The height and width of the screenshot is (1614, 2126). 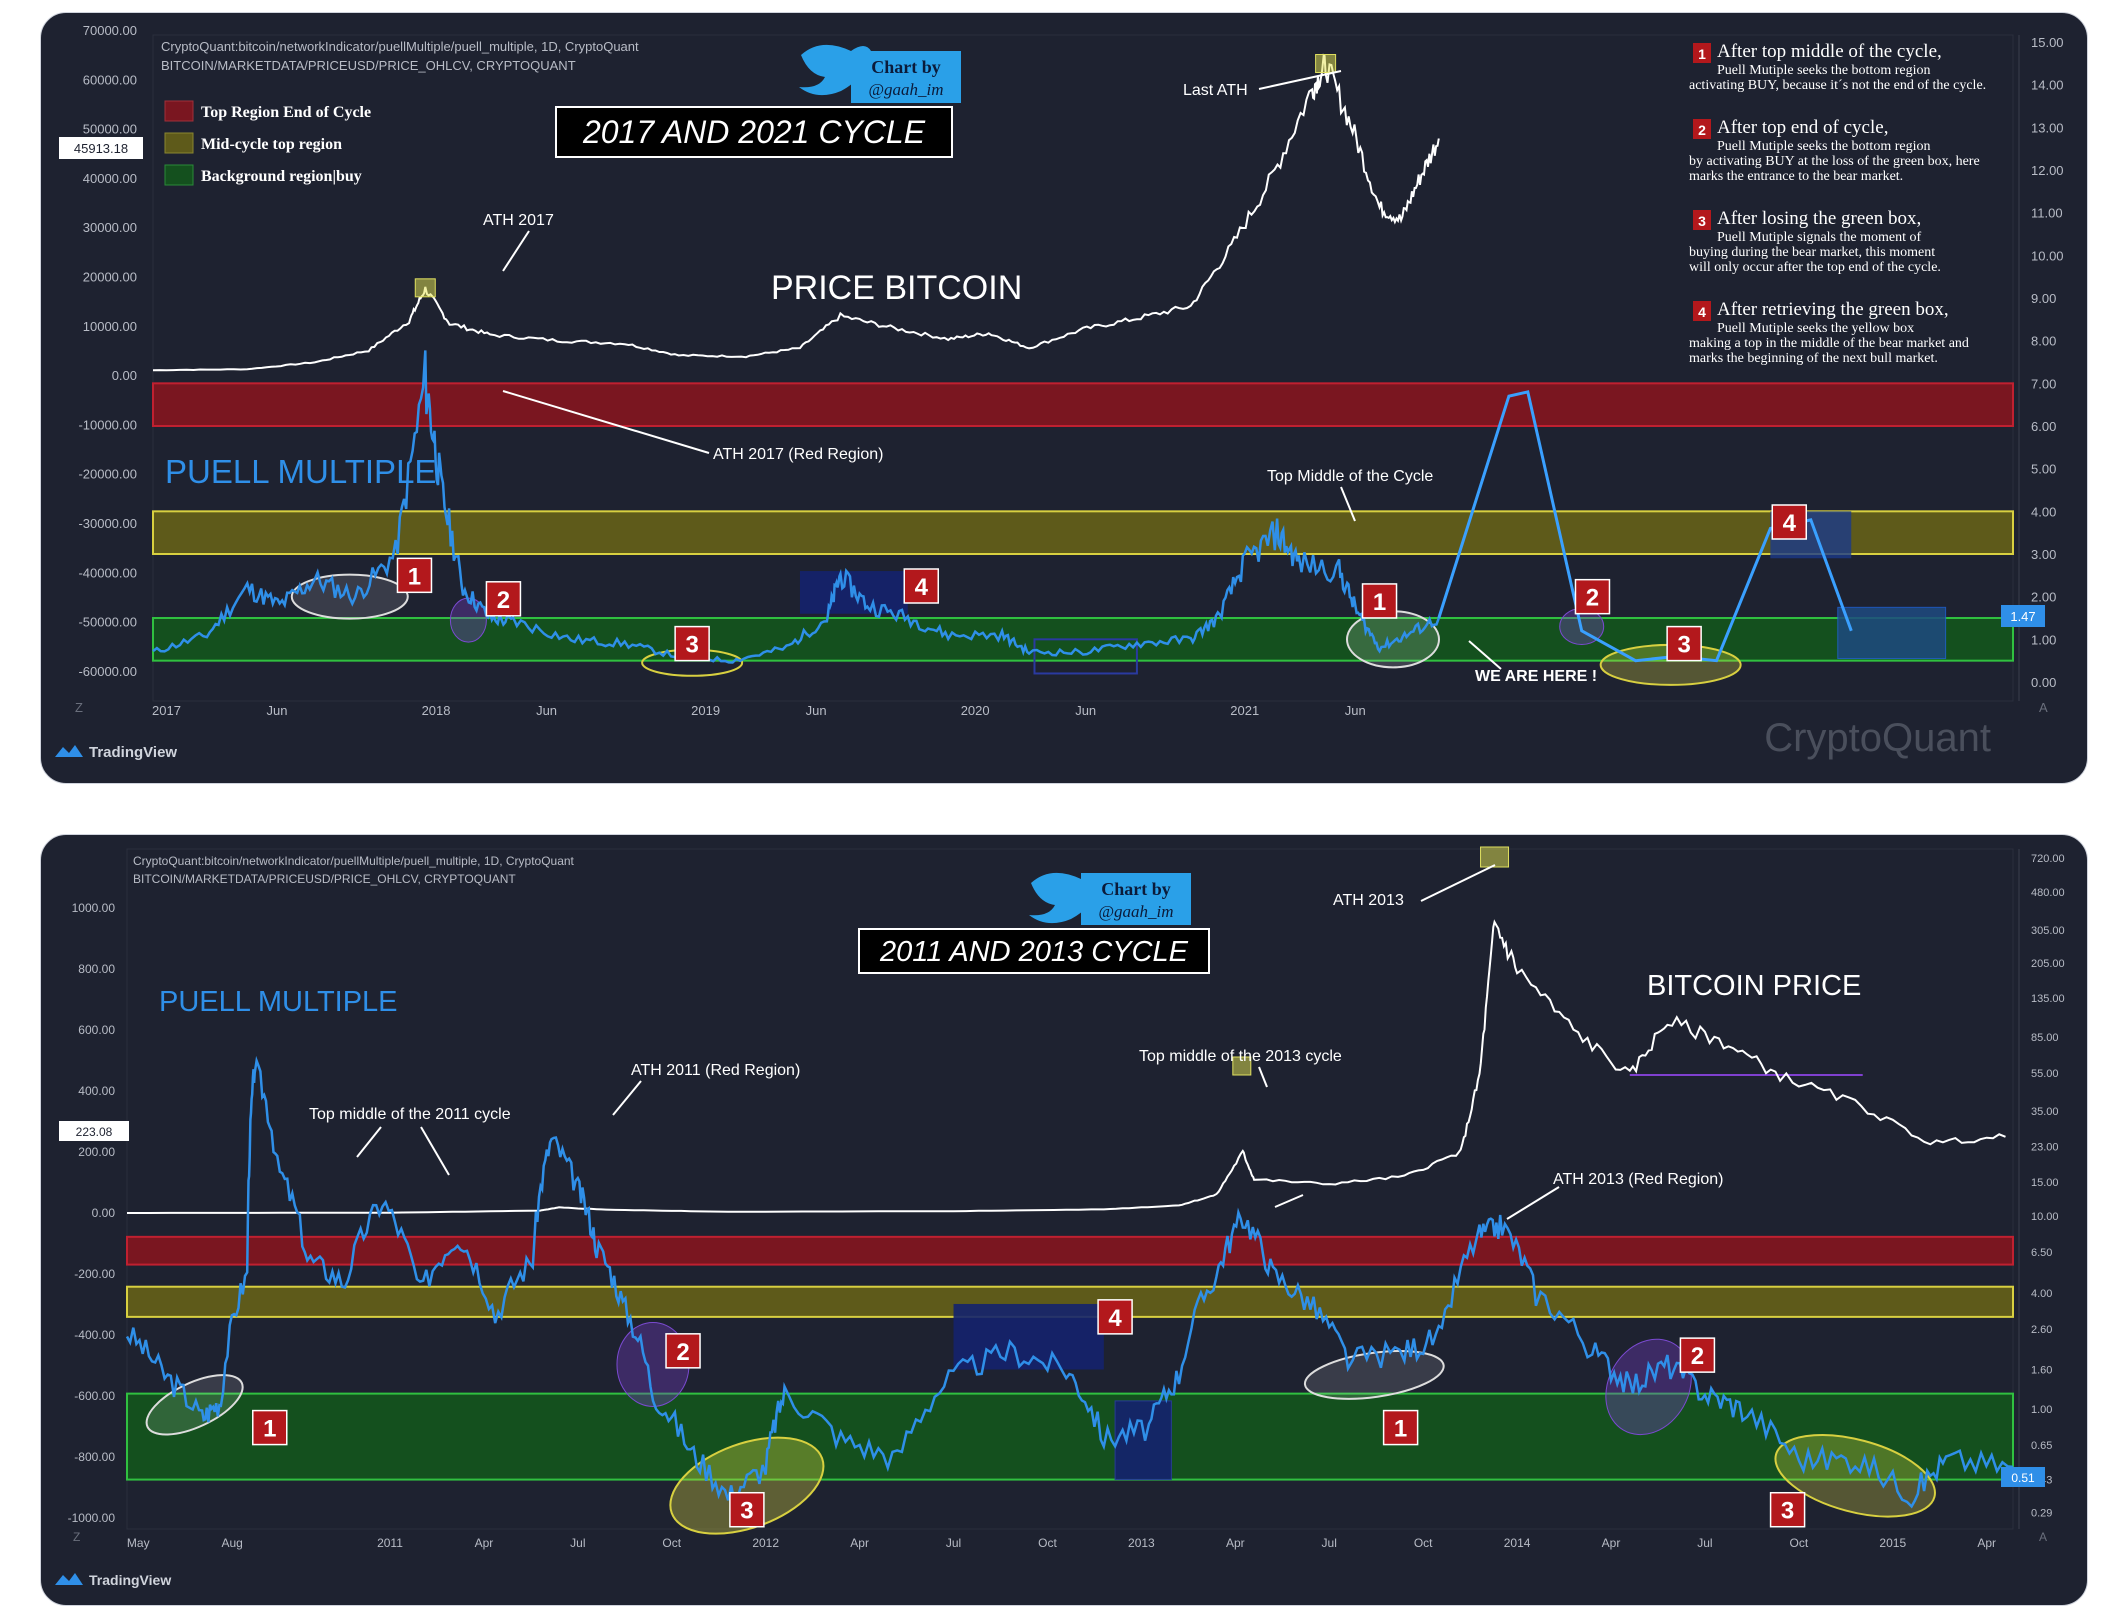 I want to click on credit-line-2: @gaah_im, so click(x=905, y=89).